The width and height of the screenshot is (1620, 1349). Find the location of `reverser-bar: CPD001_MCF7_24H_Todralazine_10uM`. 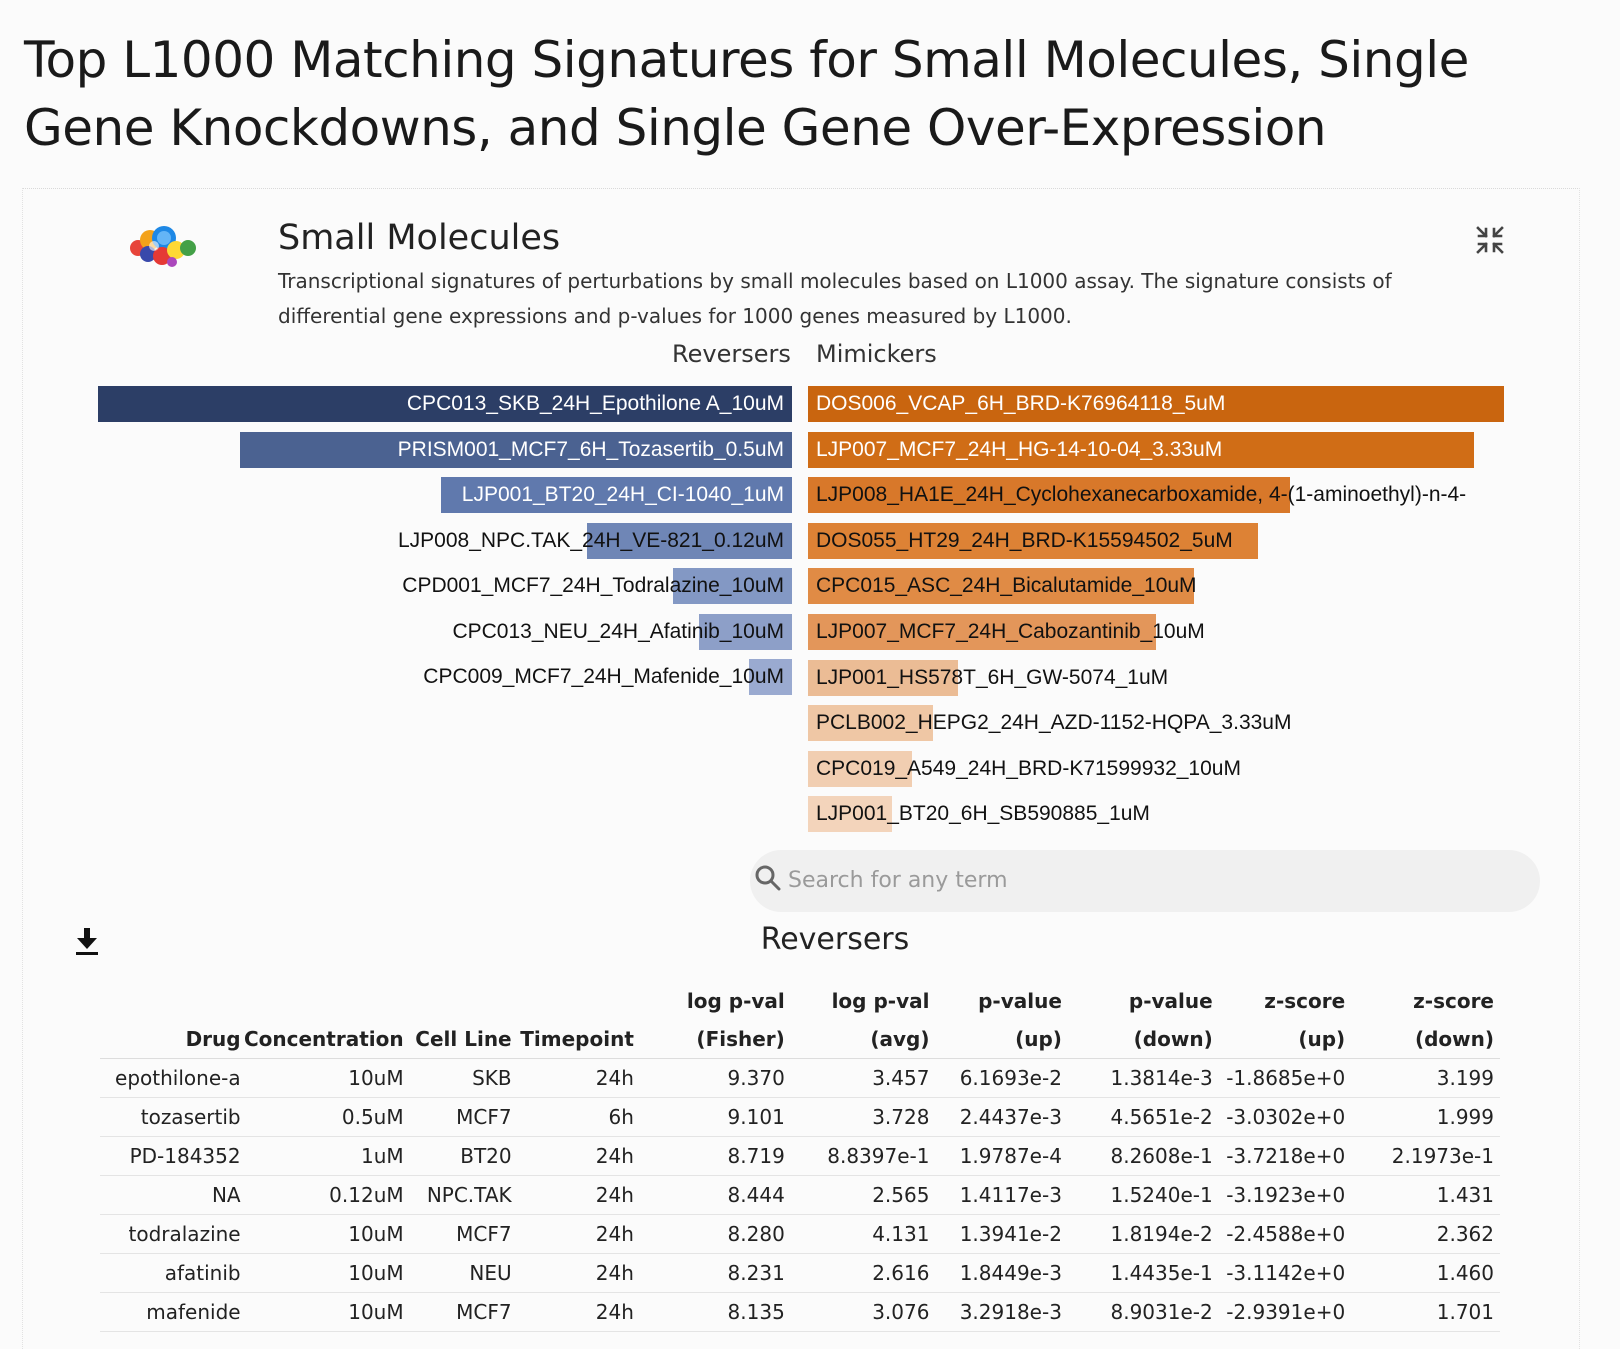

reverser-bar: CPD001_MCF7_24H_Todralazine_10uM is located at coordinates (445, 586).